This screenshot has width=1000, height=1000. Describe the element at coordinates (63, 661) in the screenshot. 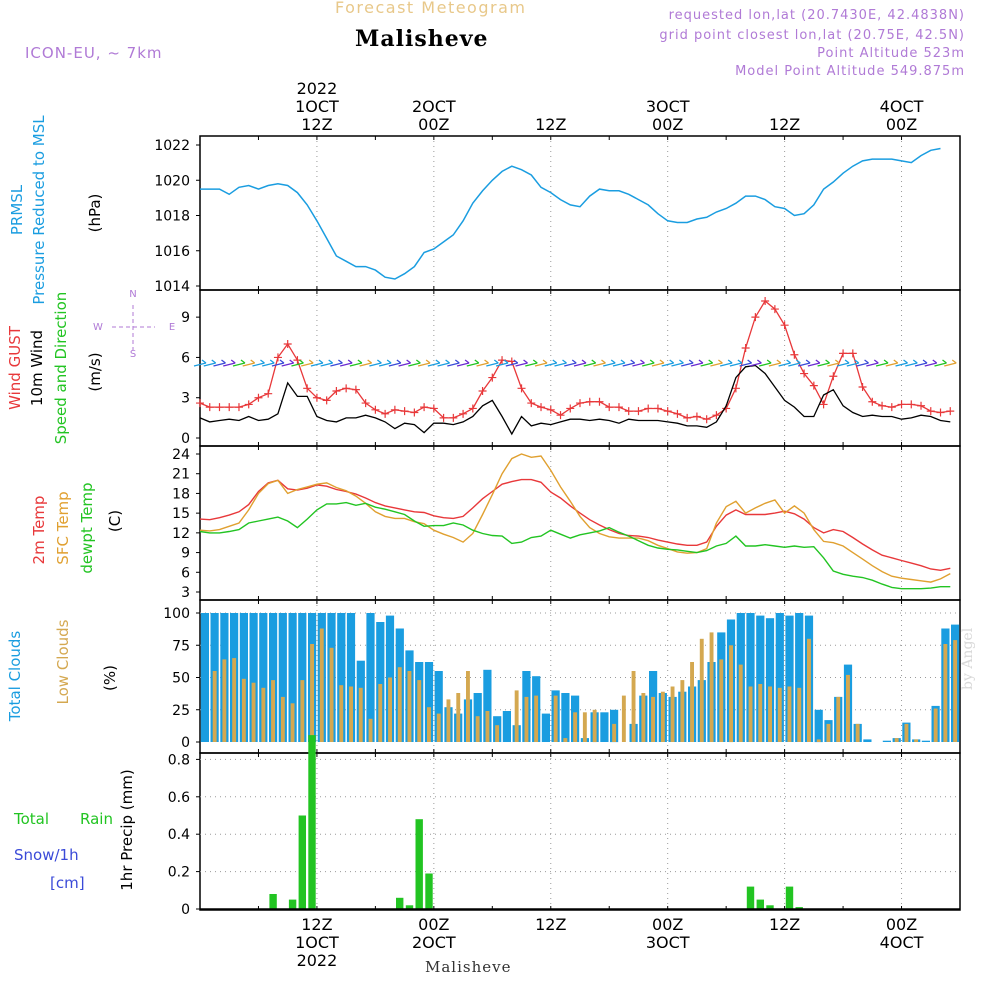

I see `clouds-label-low: Low Clouds` at that location.